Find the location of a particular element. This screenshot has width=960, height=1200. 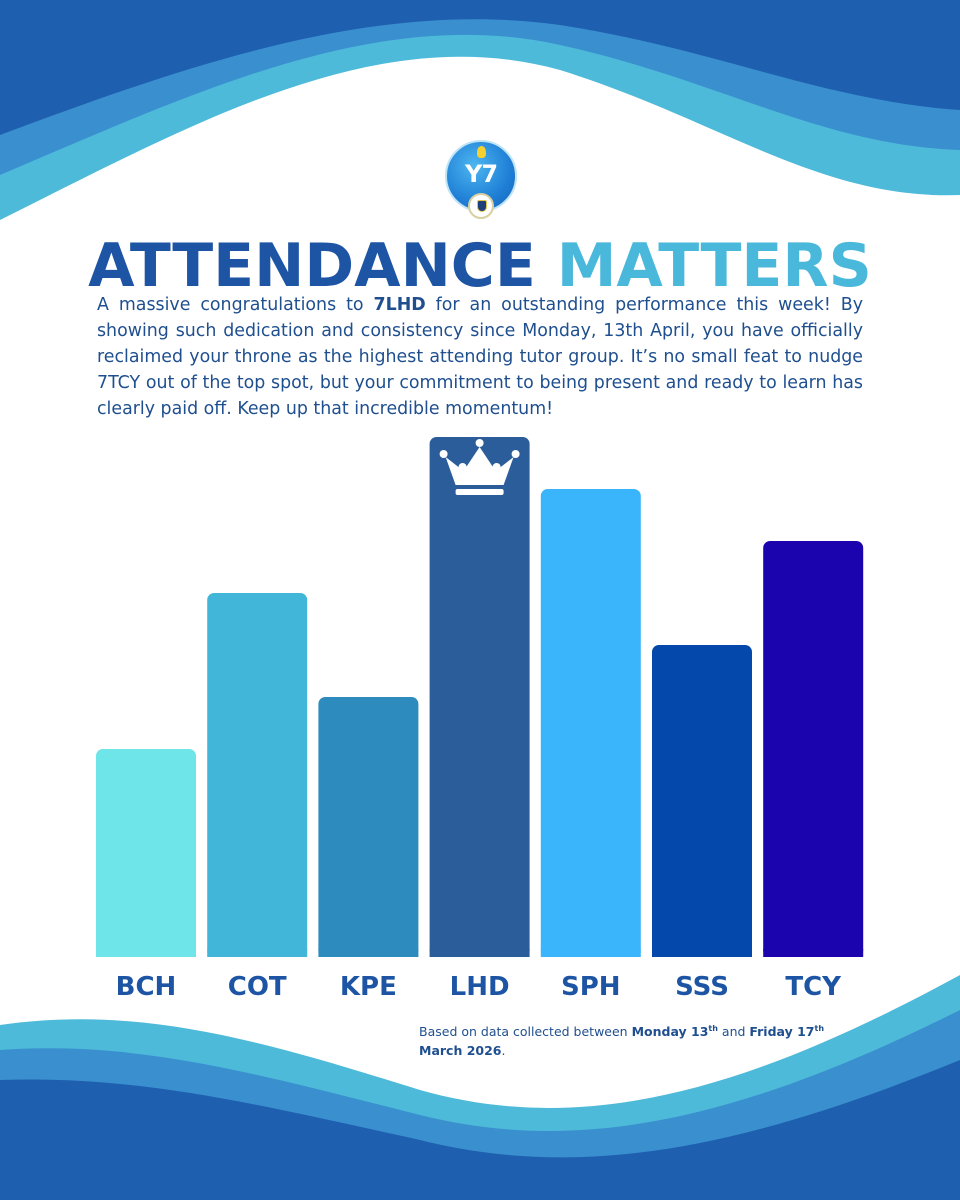

footnote-text-3: . is located at coordinates (503, 1051).